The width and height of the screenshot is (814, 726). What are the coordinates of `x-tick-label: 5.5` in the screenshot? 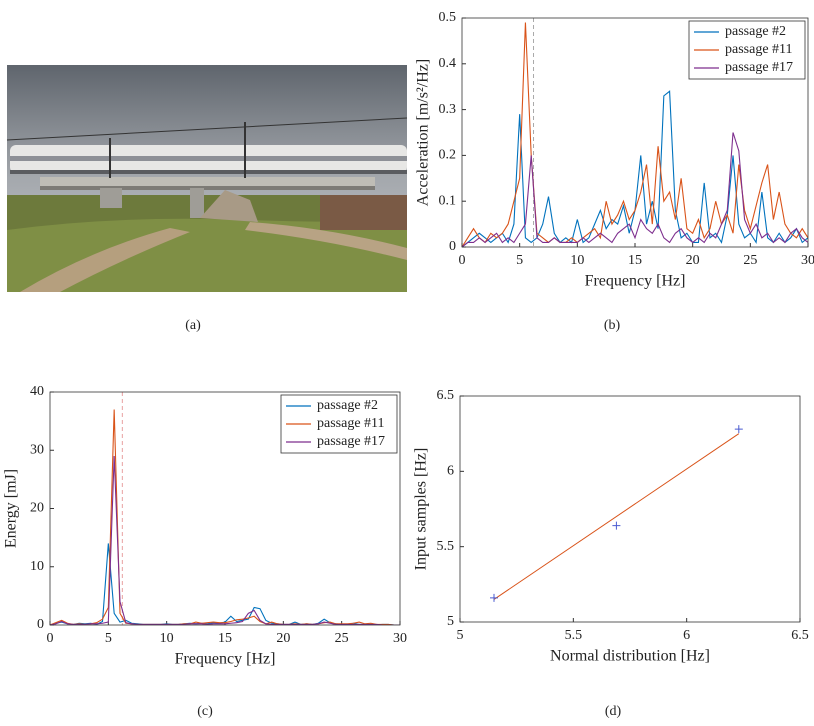 It's located at (574, 635).